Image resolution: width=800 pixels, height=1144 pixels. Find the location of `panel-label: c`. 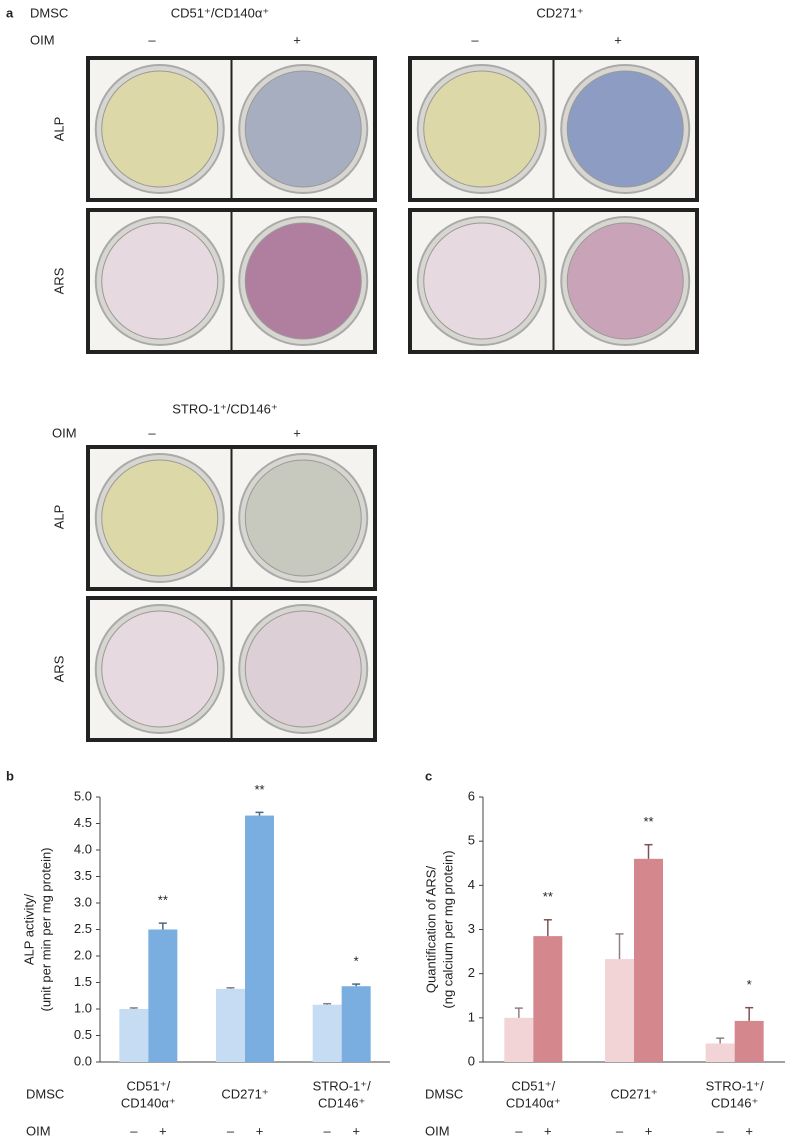

panel-label: c is located at coordinates (428, 775).